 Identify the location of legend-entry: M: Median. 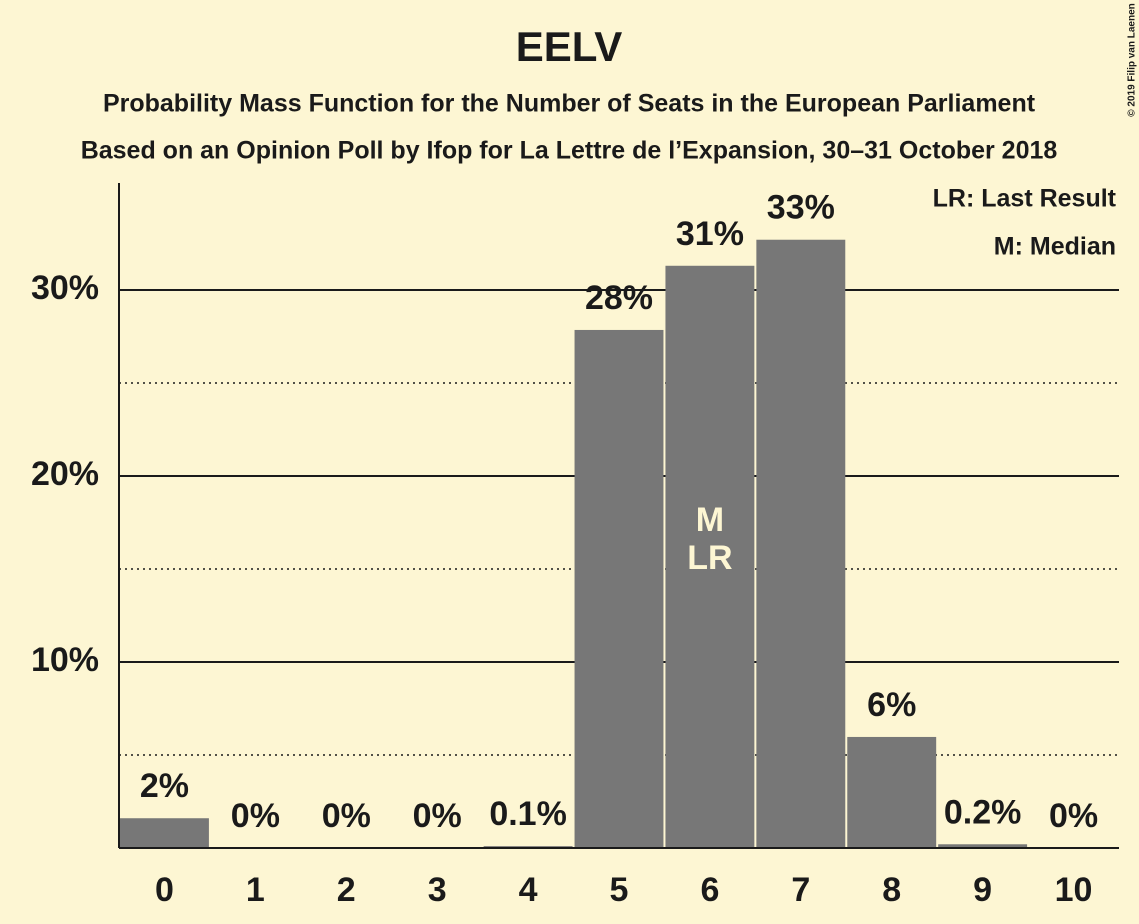
(1055, 247).